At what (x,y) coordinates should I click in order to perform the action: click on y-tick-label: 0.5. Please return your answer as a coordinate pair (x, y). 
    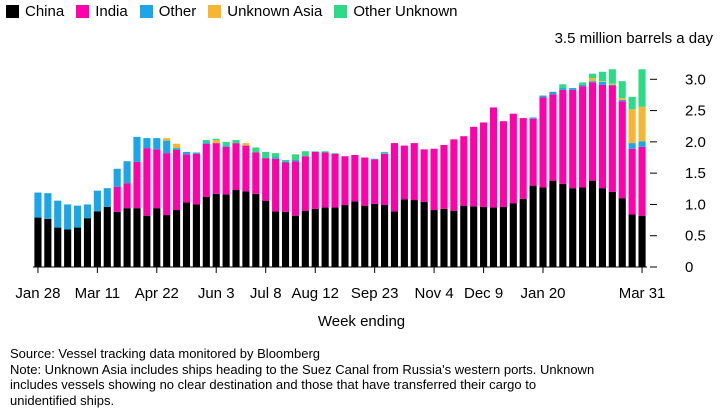
    Looking at the image, I should click on (695, 236).